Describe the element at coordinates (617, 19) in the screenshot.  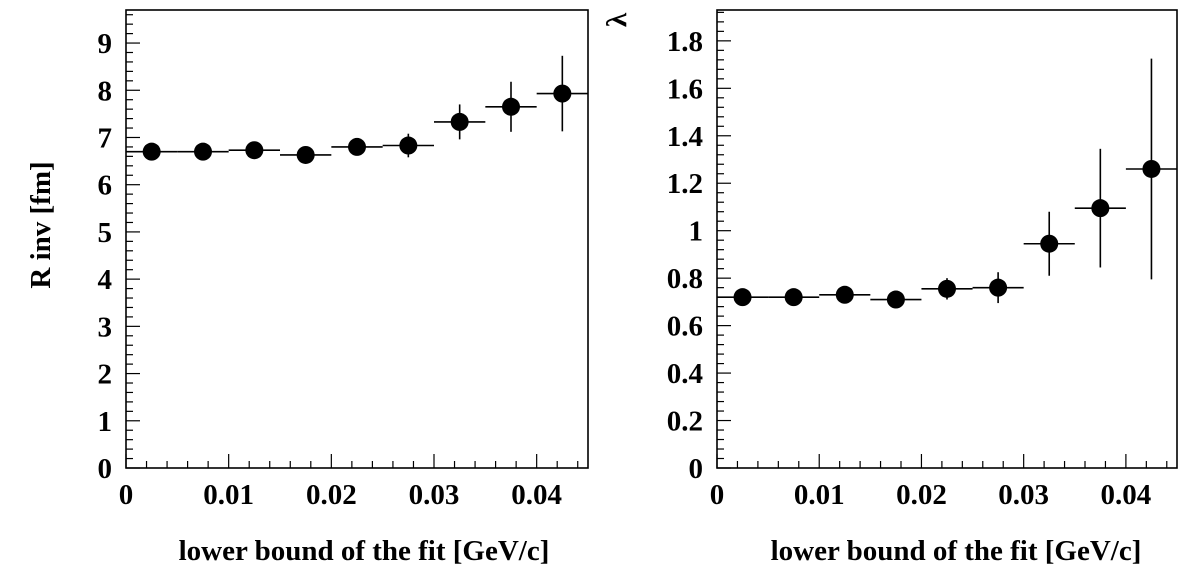
I see `y-axis-title: λ` at that location.